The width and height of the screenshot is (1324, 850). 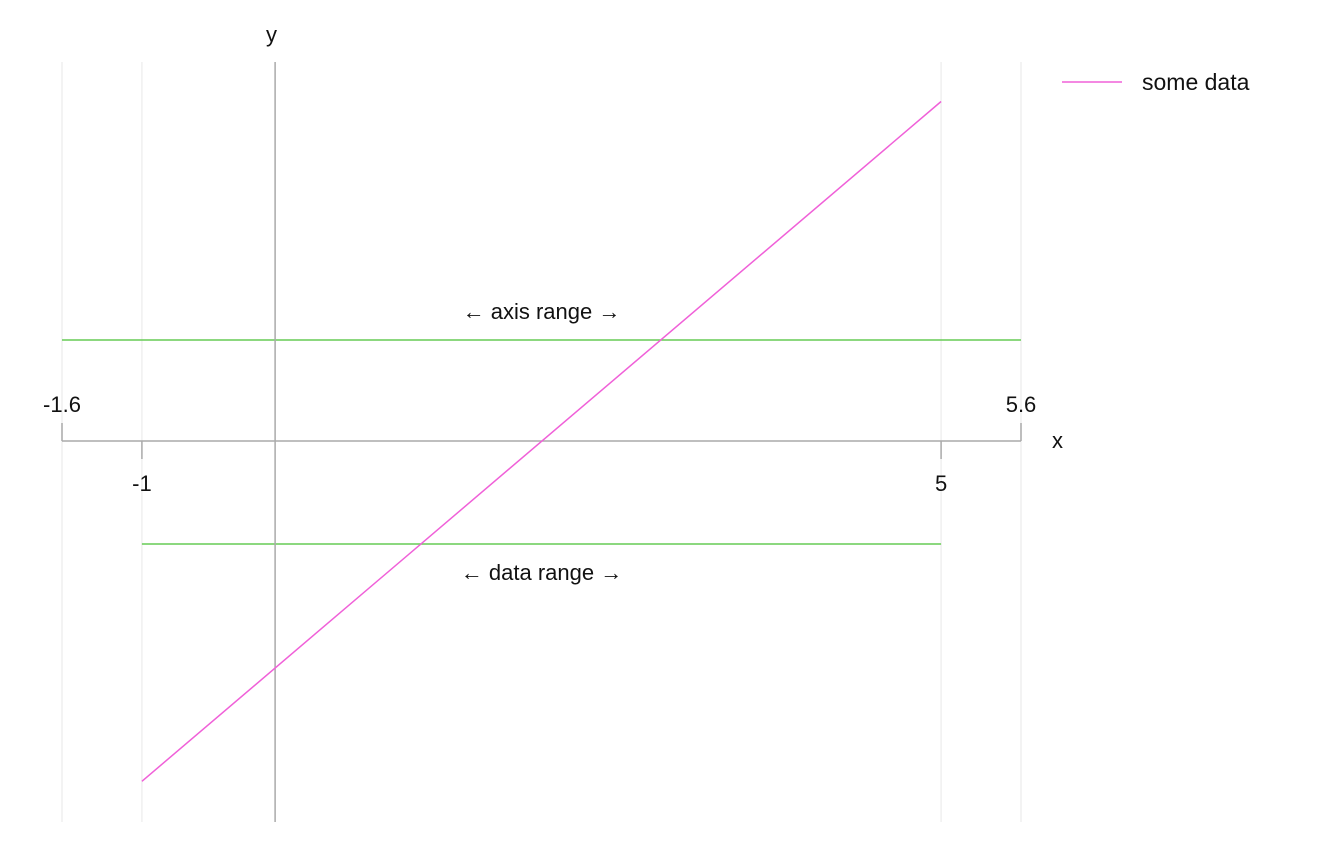 I want to click on legend-label: some data, so click(x=1196, y=82).